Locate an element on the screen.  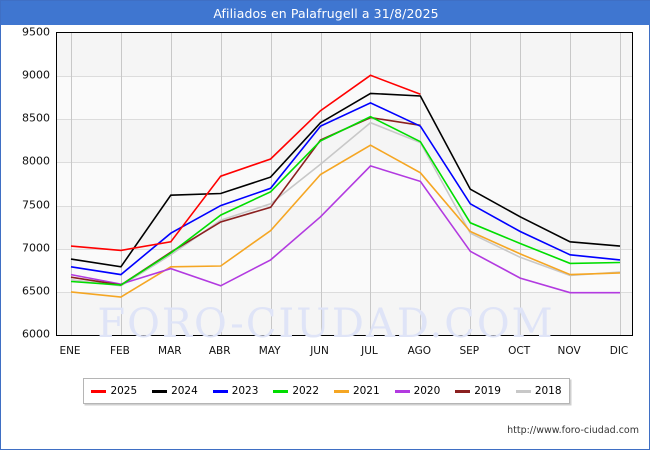
x-axis-tick-label: FEB is located at coordinates (119, 351).